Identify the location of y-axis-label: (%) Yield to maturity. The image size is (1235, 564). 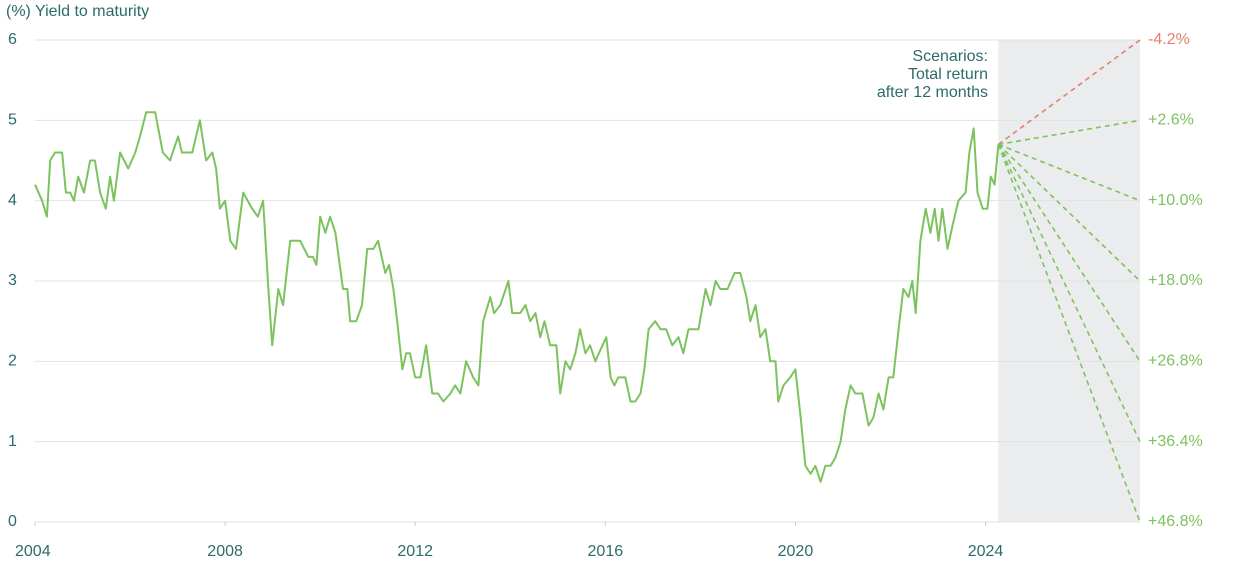
(77, 11).